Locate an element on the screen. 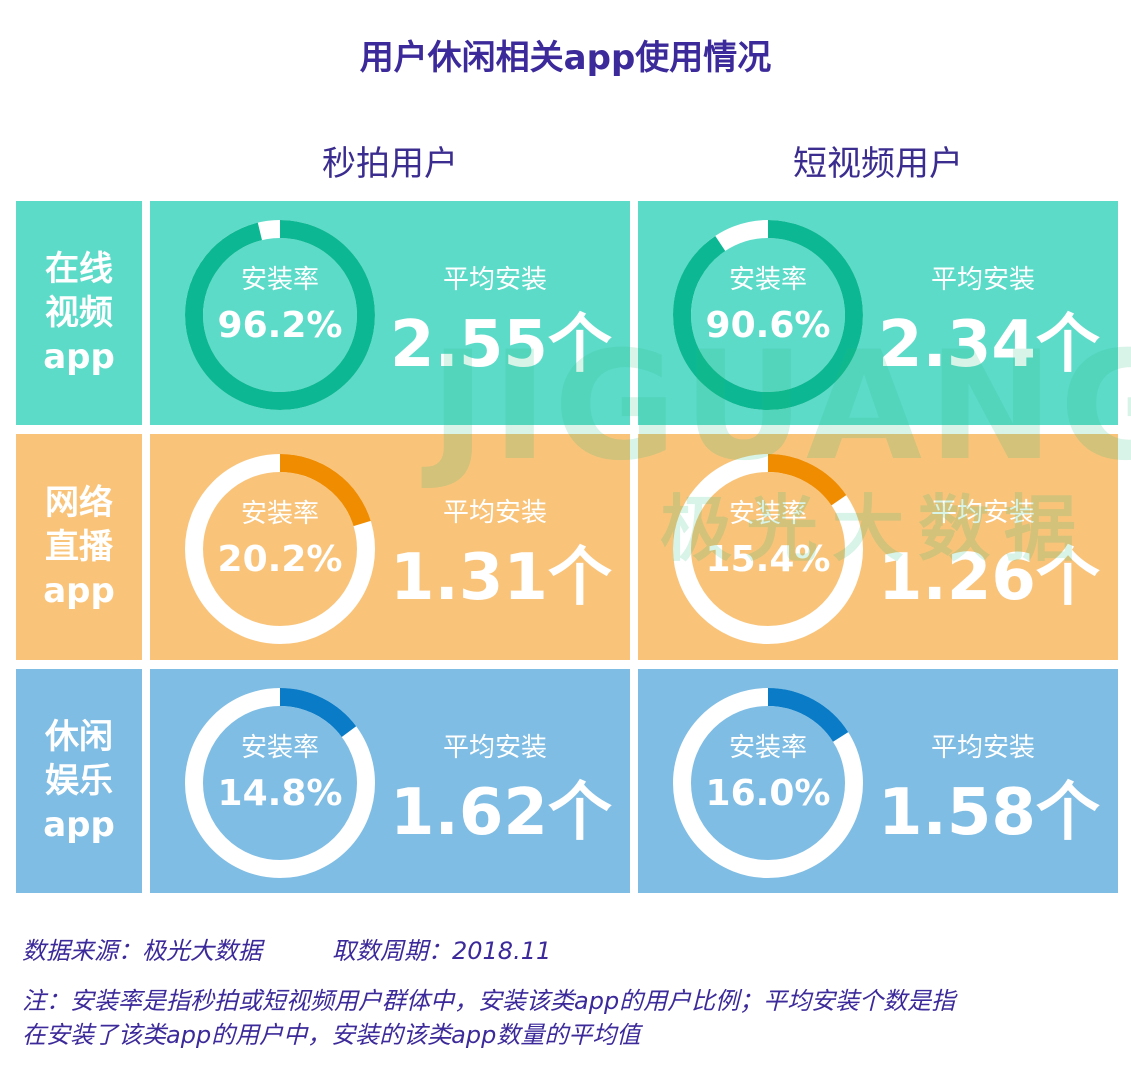 The width and height of the screenshot is (1131, 1080). donut-chart: 安装率 16.0% is located at coordinates (768, 783).